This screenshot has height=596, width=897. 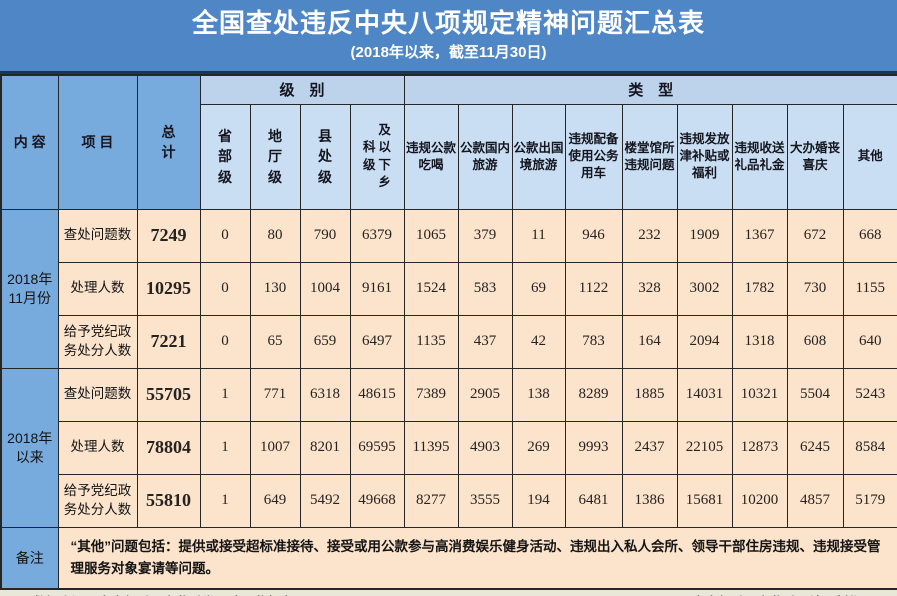 I want to click on value-cell: 22105, so click(x=704, y=447).